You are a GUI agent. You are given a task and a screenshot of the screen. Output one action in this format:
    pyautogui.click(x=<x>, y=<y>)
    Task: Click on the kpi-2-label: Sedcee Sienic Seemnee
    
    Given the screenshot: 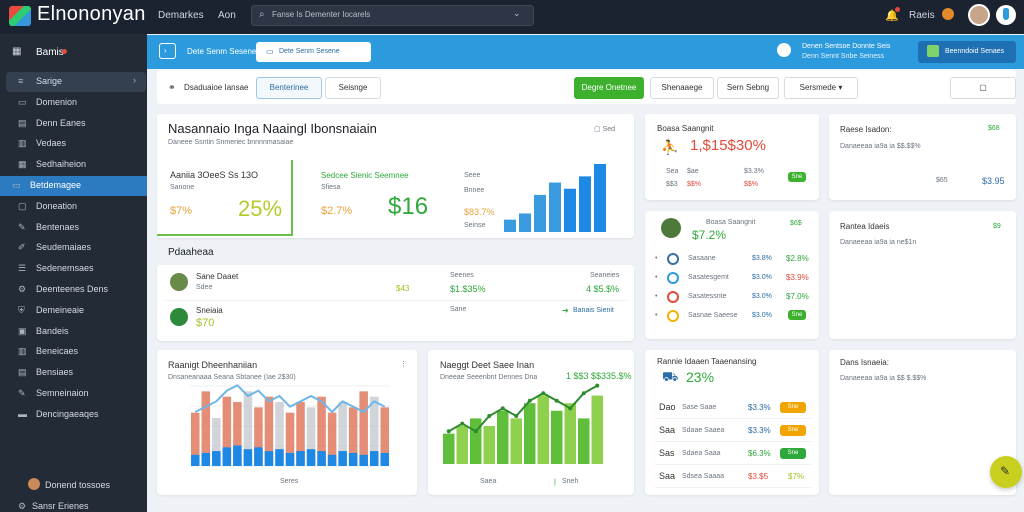 What is the action you would take?
    pyautogui.click(x=365, y=175)
    